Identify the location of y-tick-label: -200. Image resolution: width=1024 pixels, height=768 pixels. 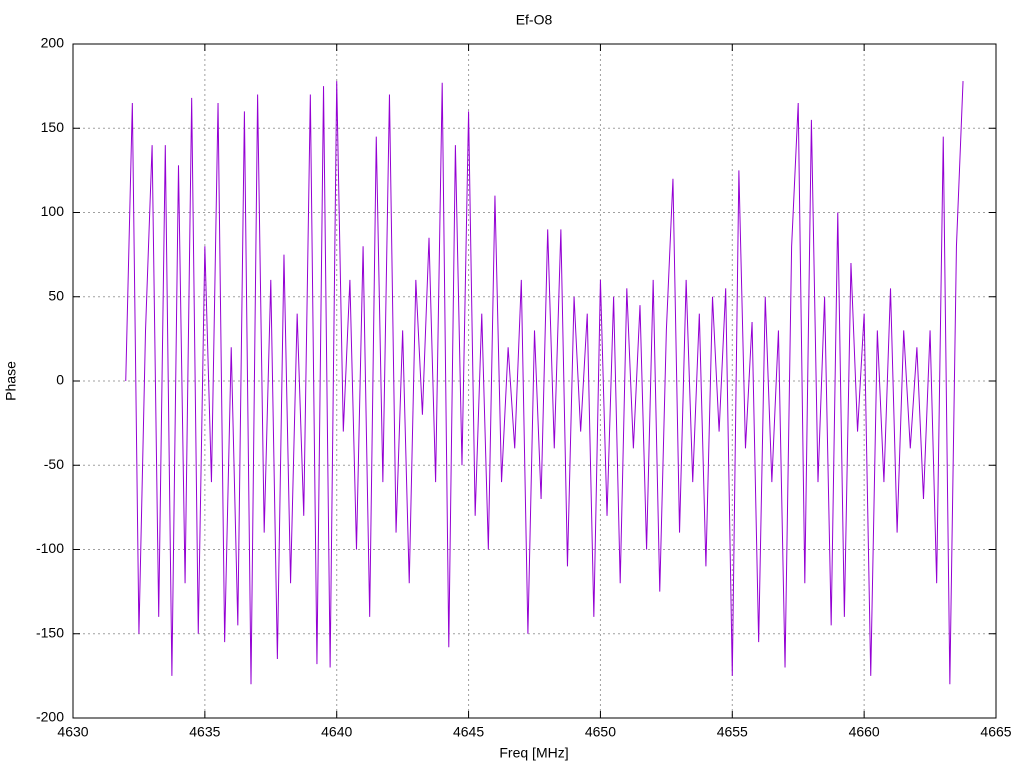
(50, 717).